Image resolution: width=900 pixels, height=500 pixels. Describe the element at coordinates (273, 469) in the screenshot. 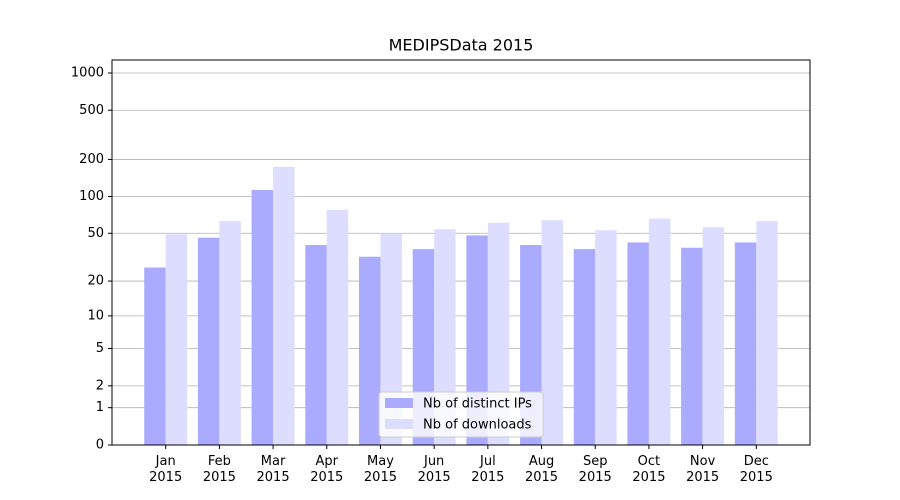

I see `x-tick-label: Mar 2015` at that location.